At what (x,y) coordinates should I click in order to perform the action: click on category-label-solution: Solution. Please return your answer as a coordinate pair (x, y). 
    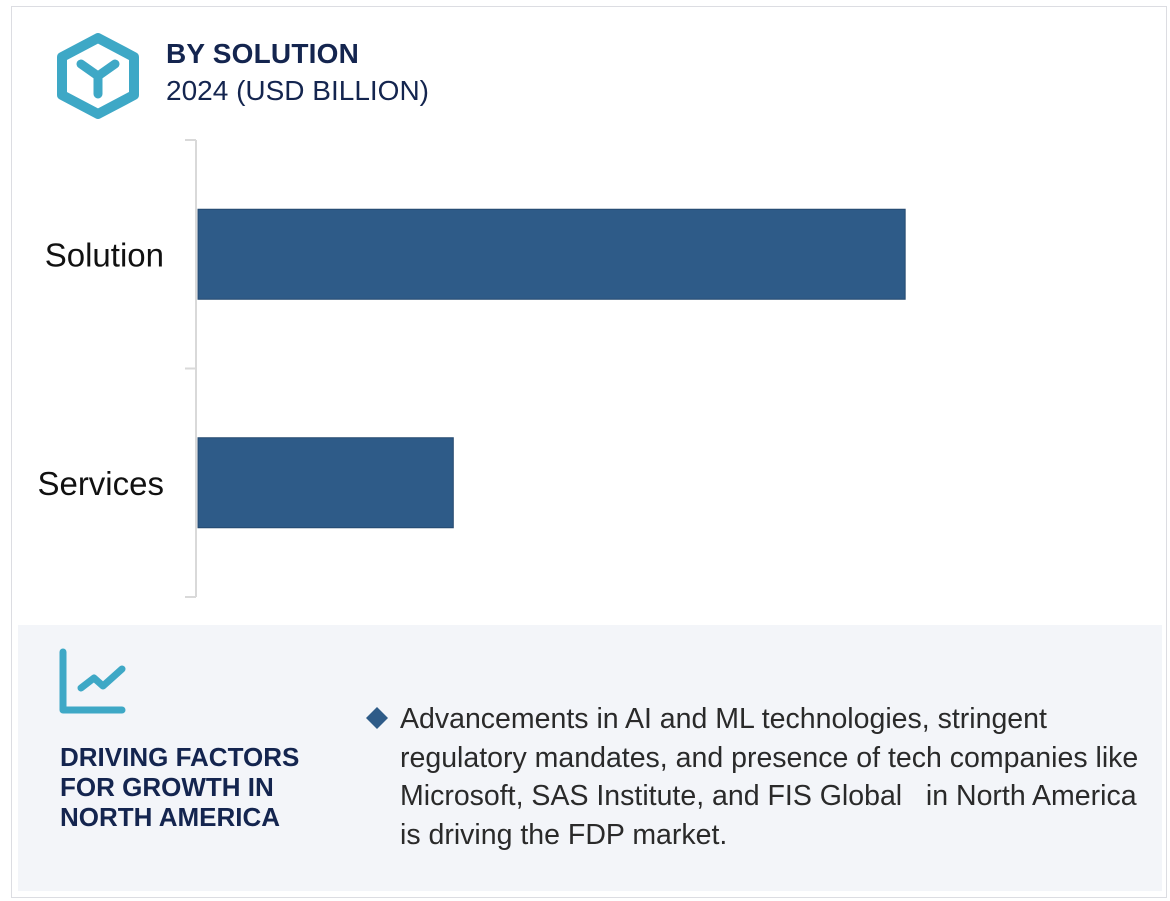
    Looking at the image, I should click on (104, 254).